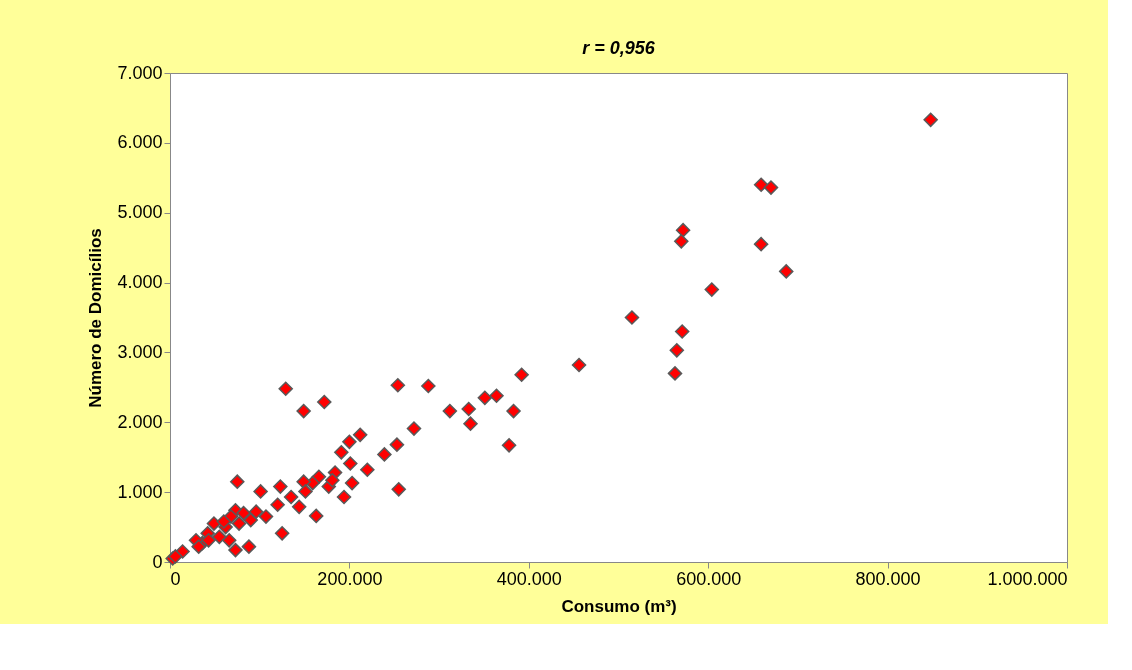 The image size is (1132, 670). What do you see at coordinates (529, 578) in the screenshot?
I see `x-tick-label: 400.000` at bounding box center [529, 578].